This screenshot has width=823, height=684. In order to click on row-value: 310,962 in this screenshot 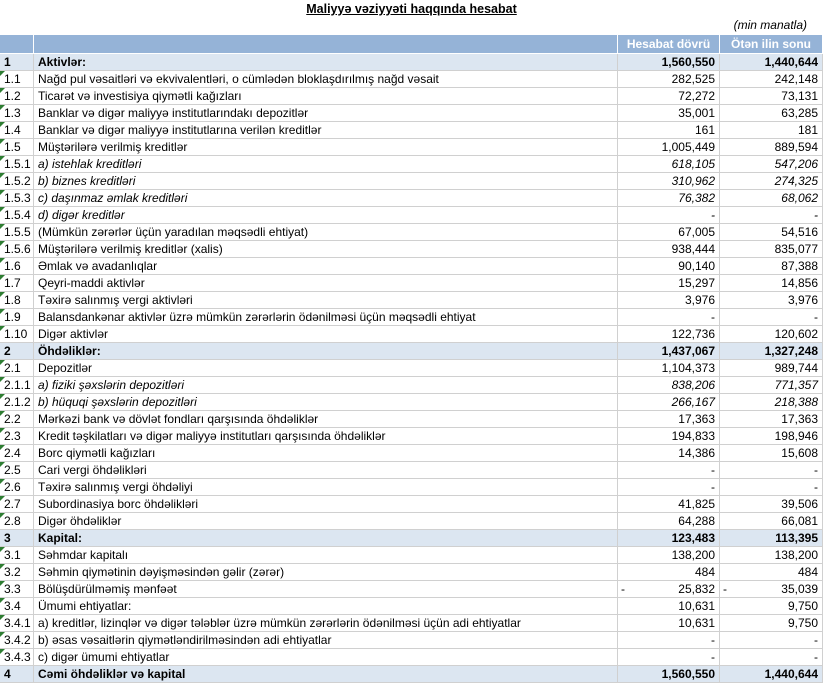, I will do `click(669, 181)`.